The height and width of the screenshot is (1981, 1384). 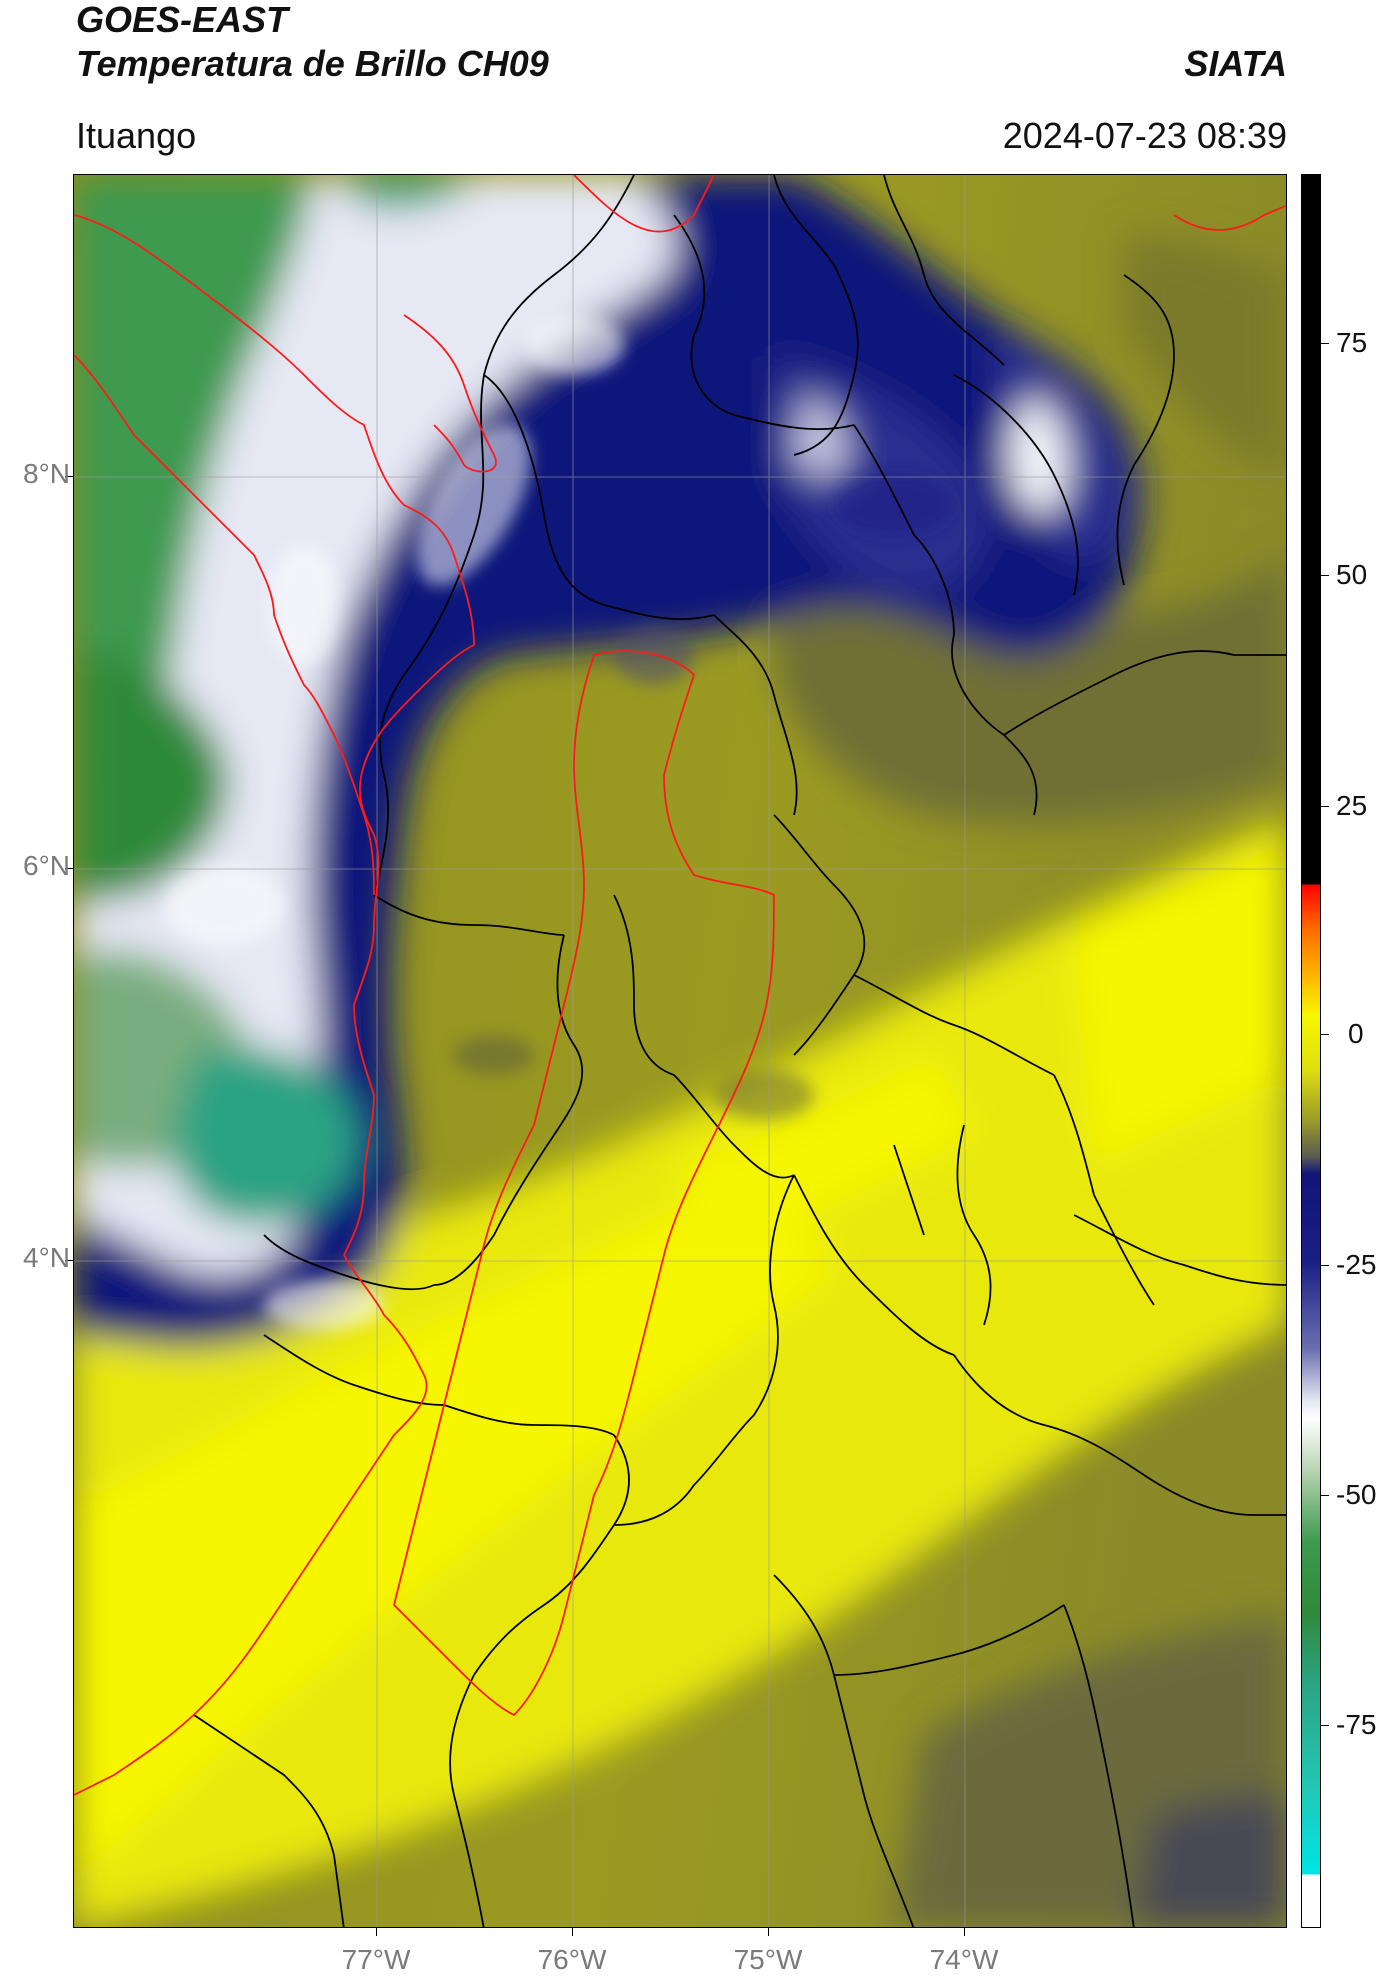 I want to click on lat-tick-label: 6°N, so click(x=46, y=865).